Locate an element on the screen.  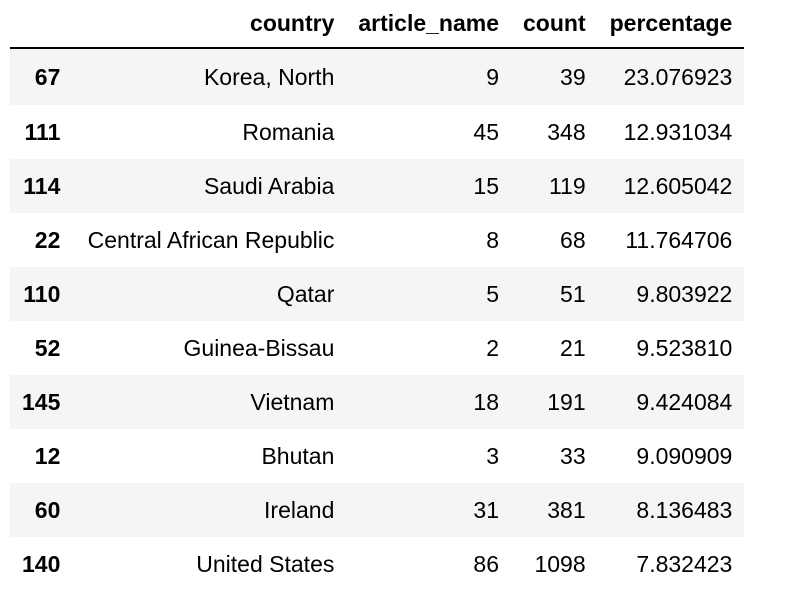
cell-country: Vietnam is located at coordinates (292, 401).